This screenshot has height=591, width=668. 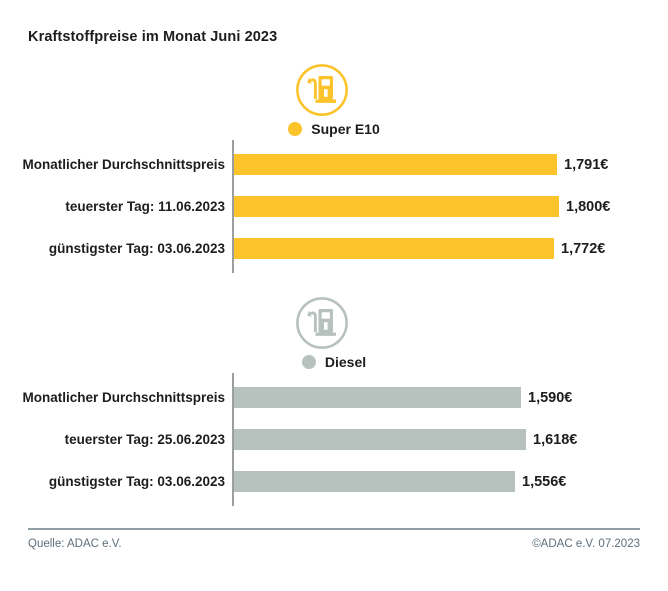 What do you see at coordinates (550, 397) in the screenshot?
I see `value-label: 1,590€` at bounding box center [550, 397].